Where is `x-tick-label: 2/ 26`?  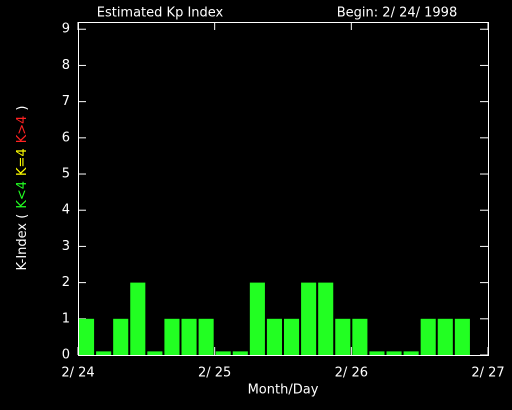 x-tick-label: 2/ 26 is located at coordinates (351, 373).